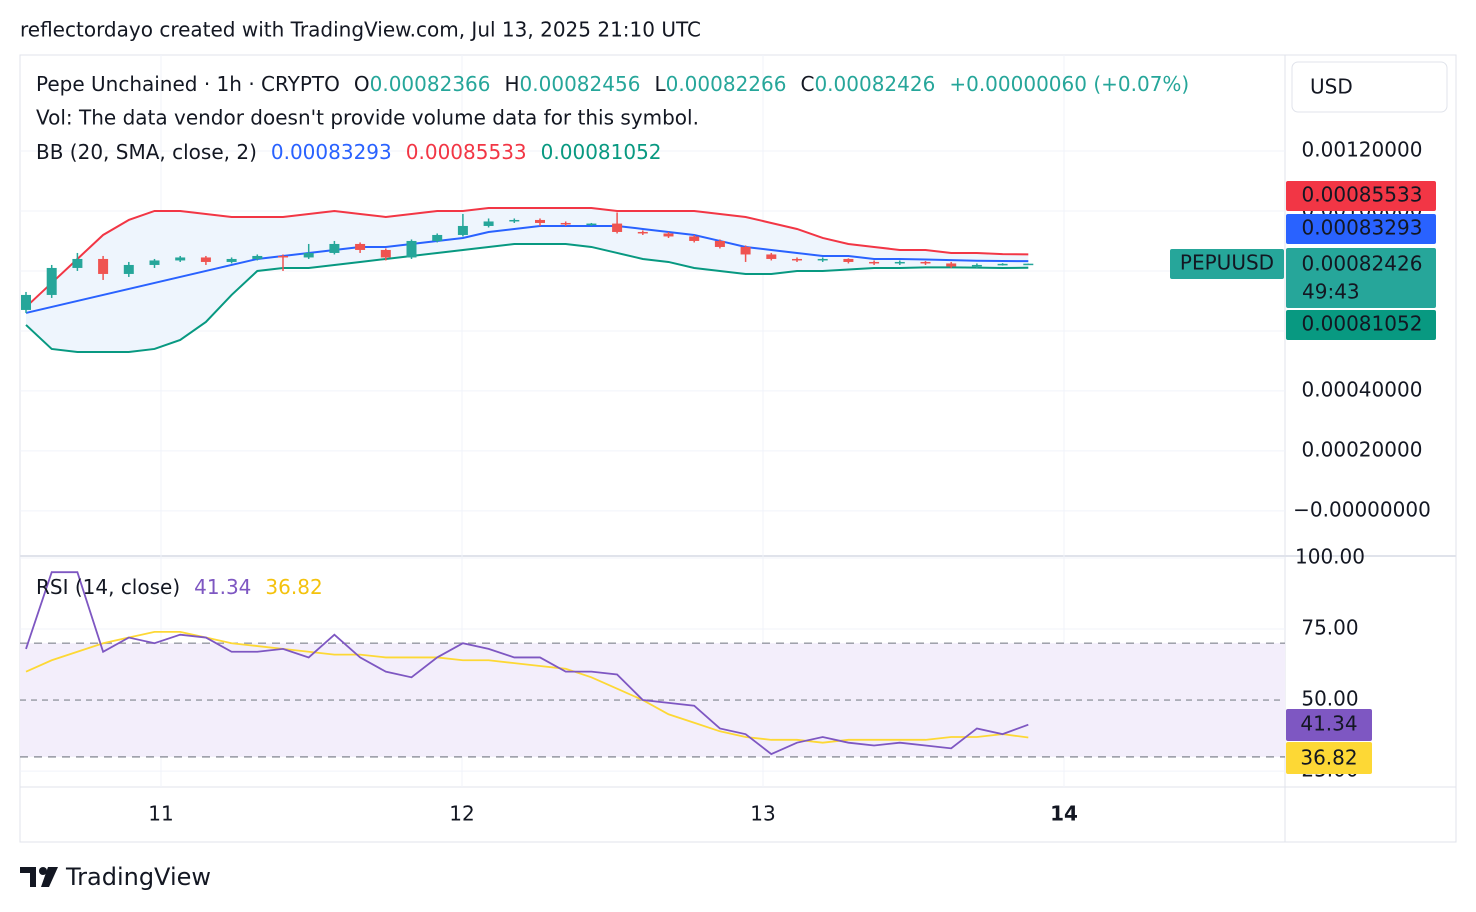 This screenshot has height=912, width=1476. What do you see at coordinates (331, 152) in the screenshot?
I see `bb-value: 0.00083293` at bounding box center [331, 152].